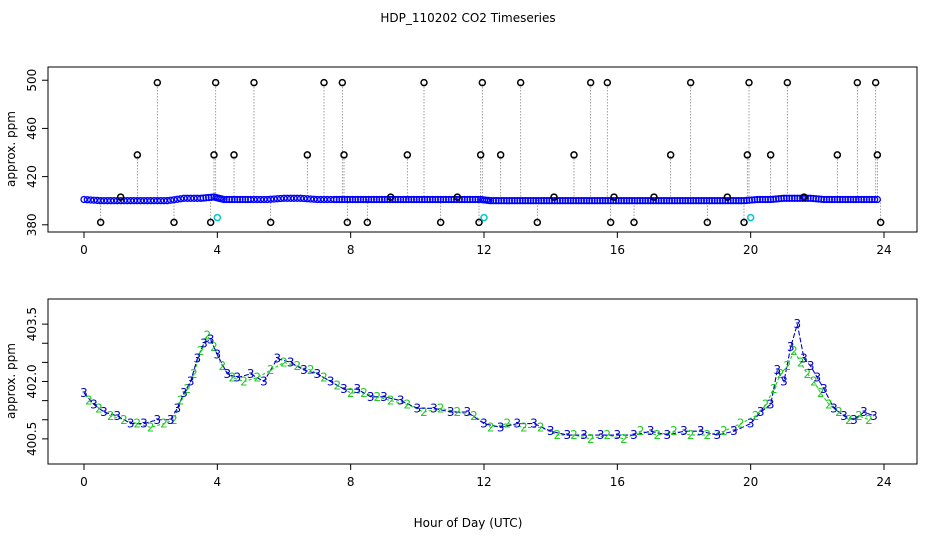 This screenshot has height=540, width=936. I want to click on top-x-tick-label: 16, so click(617, 250).